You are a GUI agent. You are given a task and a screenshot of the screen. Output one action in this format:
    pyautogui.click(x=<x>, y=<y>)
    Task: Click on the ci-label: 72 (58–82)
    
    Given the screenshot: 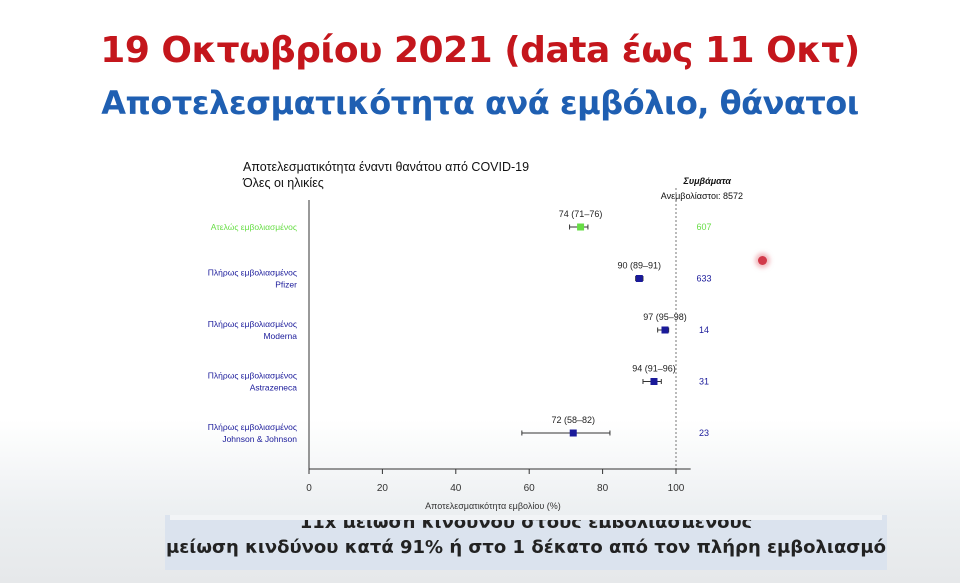 What is the action you would take?
    pyautogui.click(x=573, y=420)
    